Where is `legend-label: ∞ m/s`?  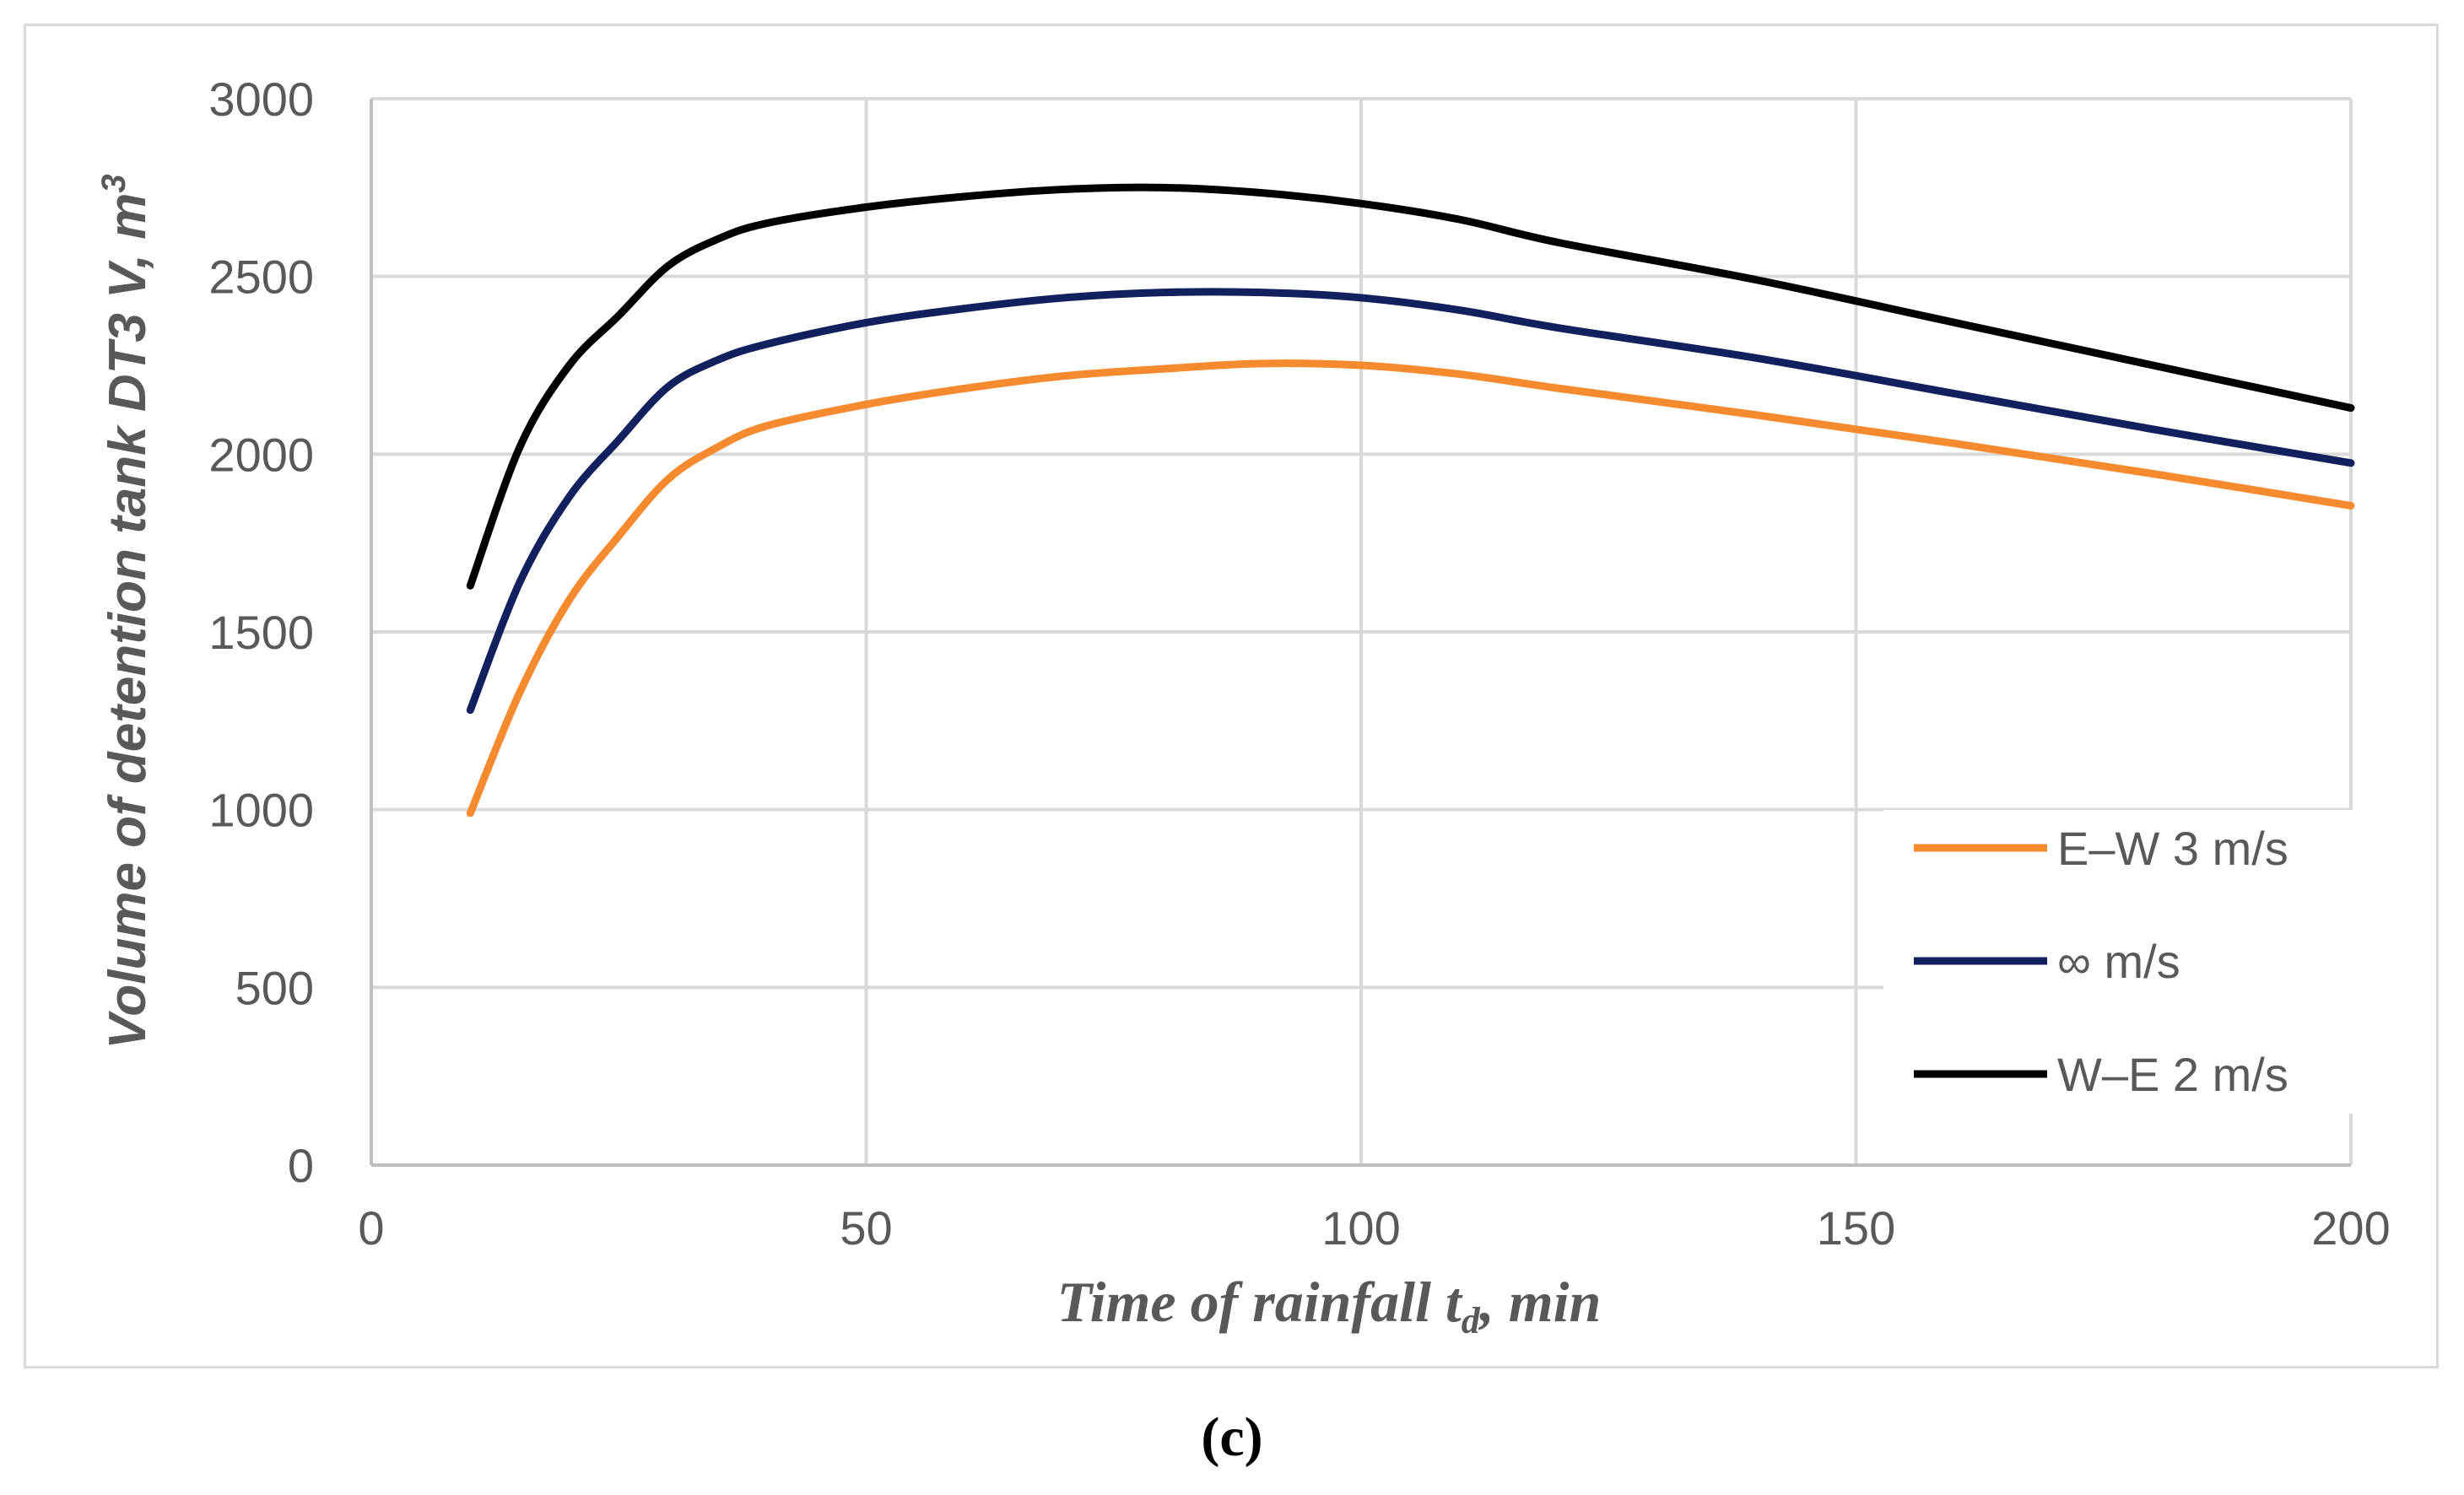
legend-label: ∞ m/s is located at coordinates (2118, 961).